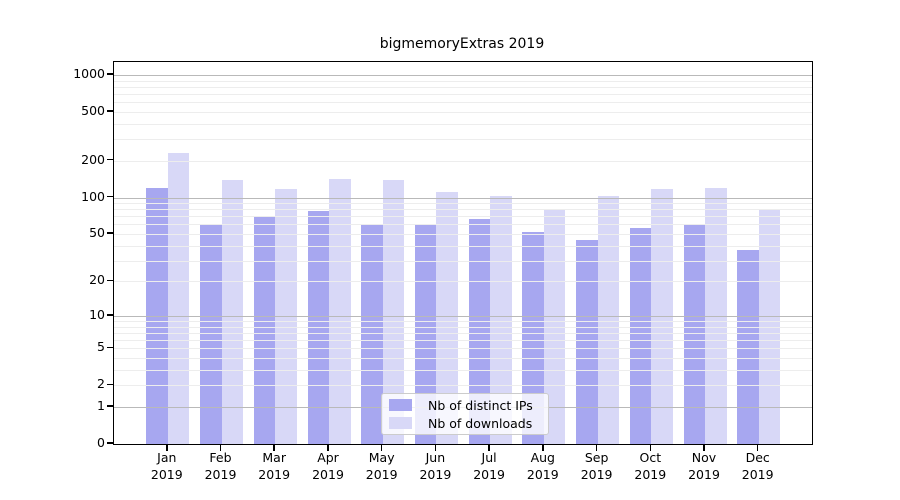 Image resolution: width=900 pixels, height=500 pixels. I want to click on legend-label-downloads: Nb of downloads, so click(480, 423).